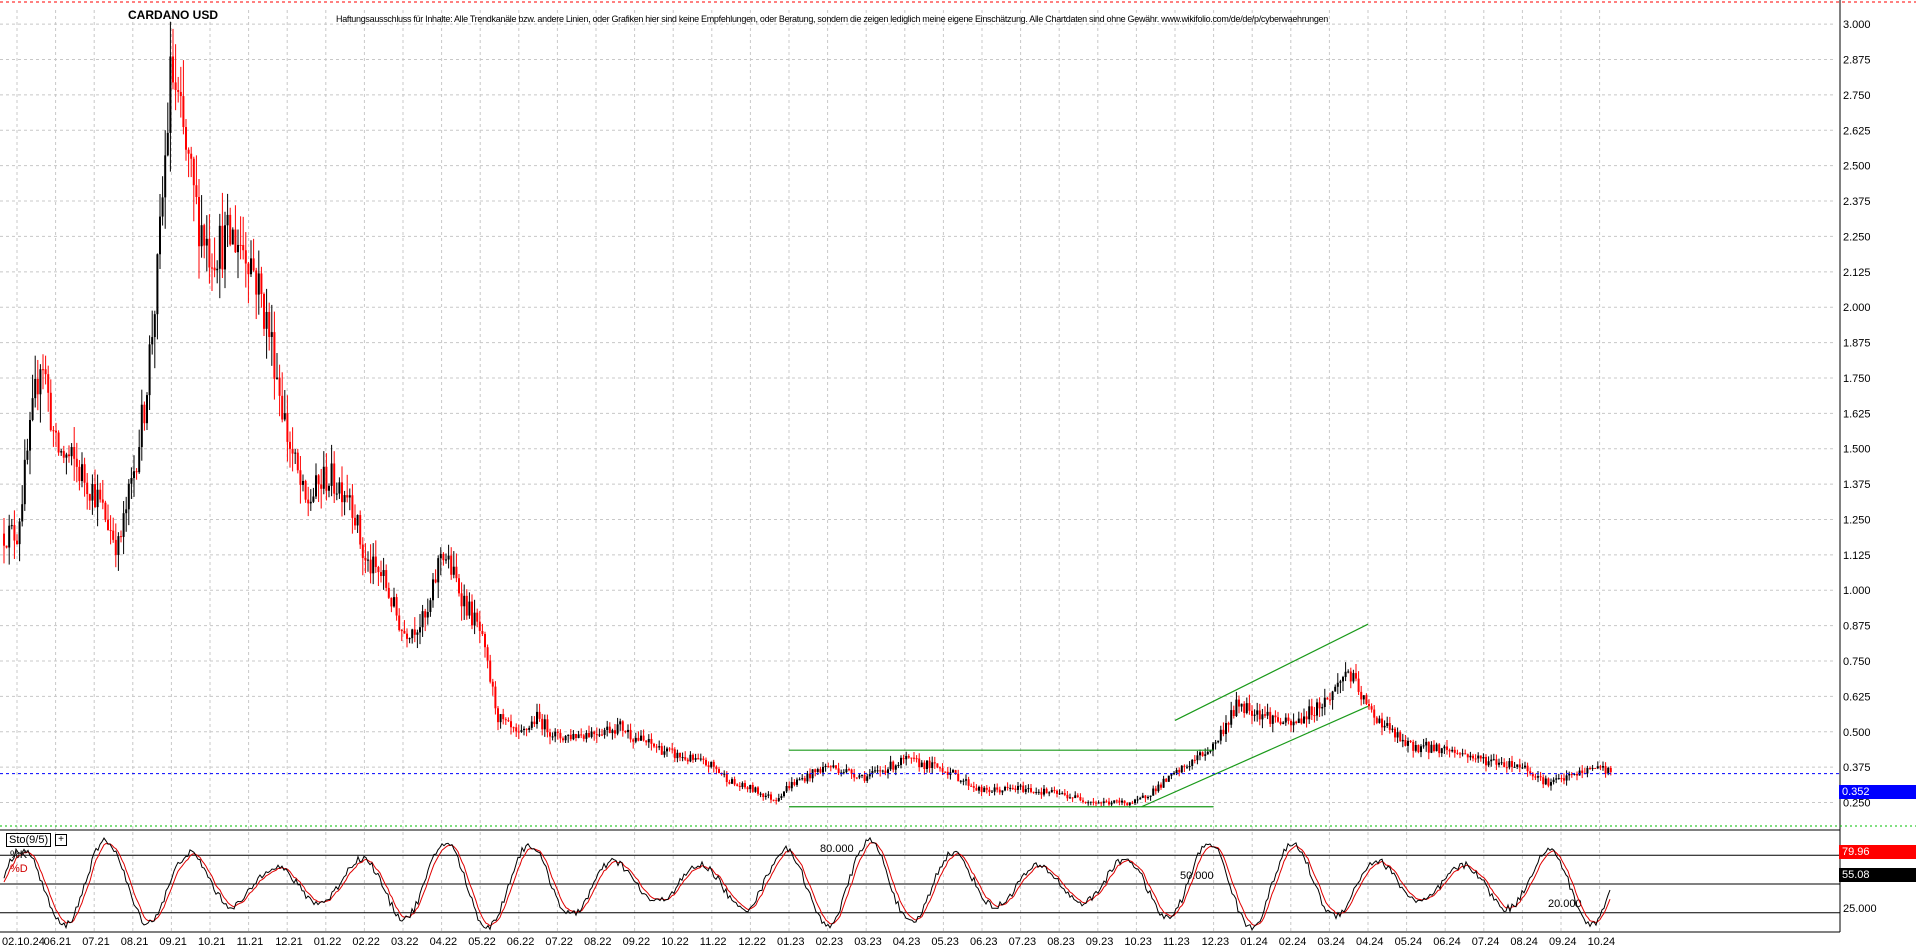 The image size is (1916, 948). I want to click on x-tick-label: 08.22, so click(598, 942).